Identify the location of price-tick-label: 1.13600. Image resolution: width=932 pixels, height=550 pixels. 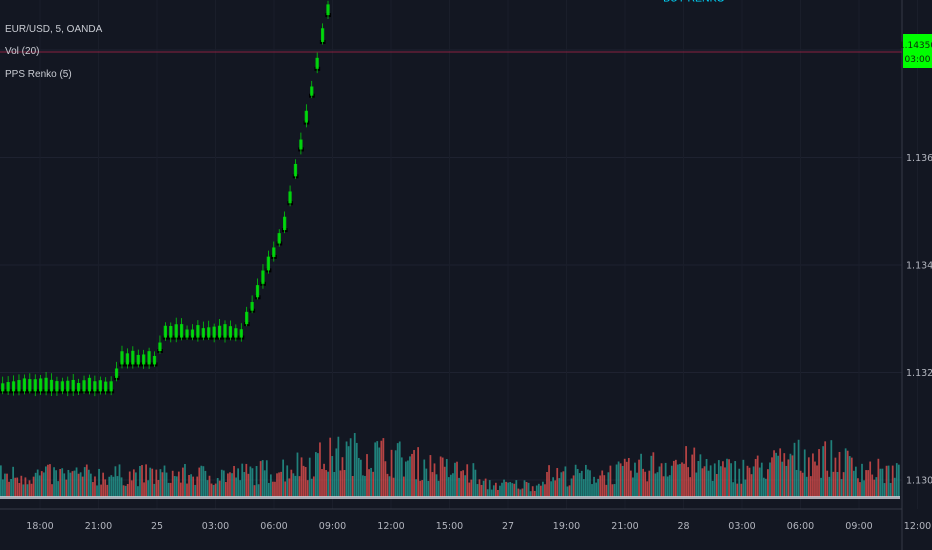
(919, 158).